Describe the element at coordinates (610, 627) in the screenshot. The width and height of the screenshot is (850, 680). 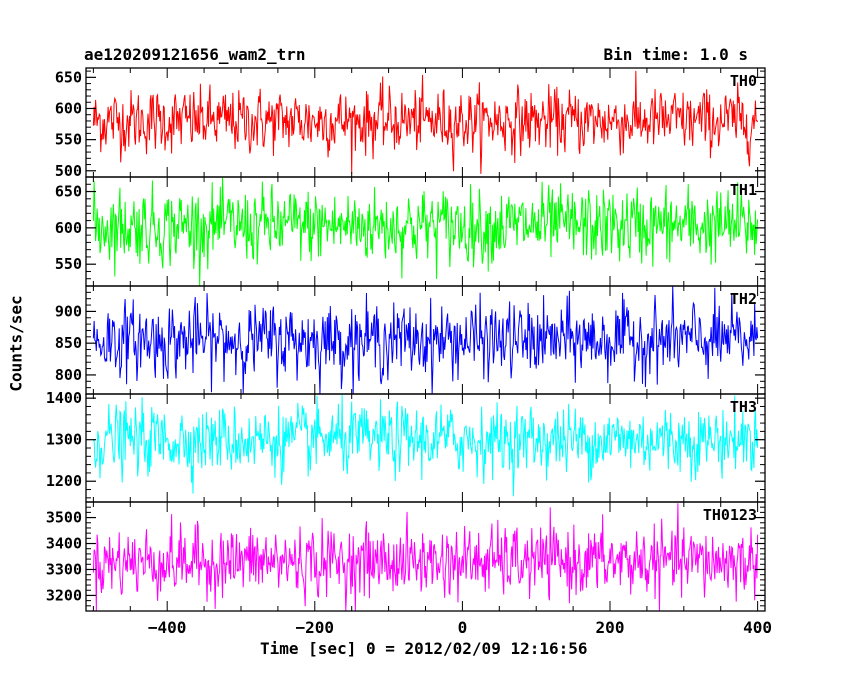
I see `x-tick-label: 200` at that location.